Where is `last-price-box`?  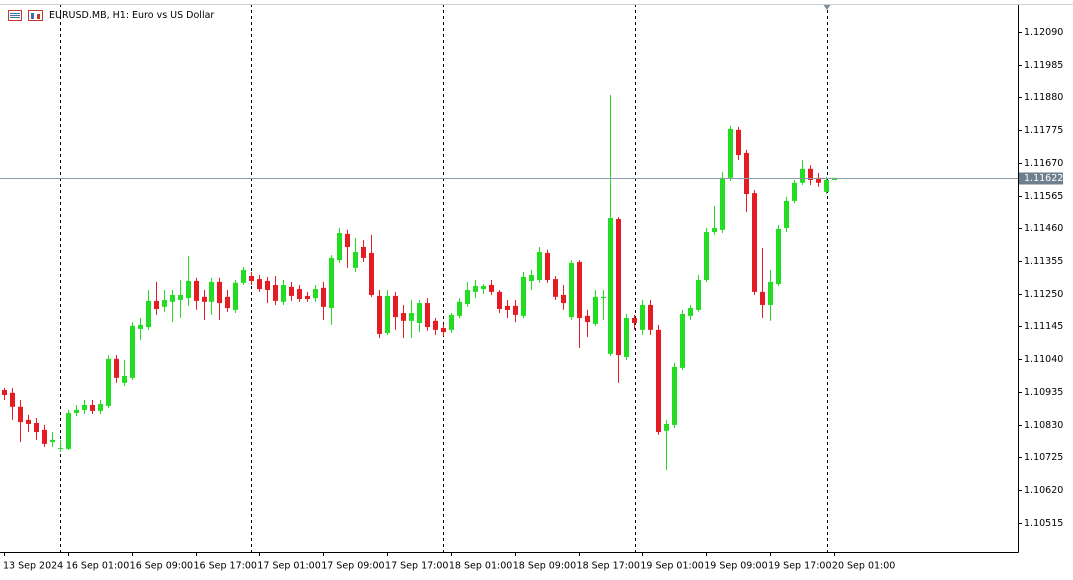 last-price-box is located at coordinates (1041, 178).